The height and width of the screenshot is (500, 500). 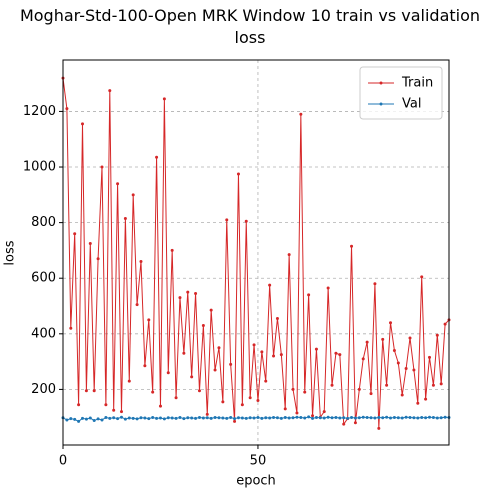 What do you see at coordinates (256, 419) in the screenshot?
I see `series-line` at bounding box center [256, 419].